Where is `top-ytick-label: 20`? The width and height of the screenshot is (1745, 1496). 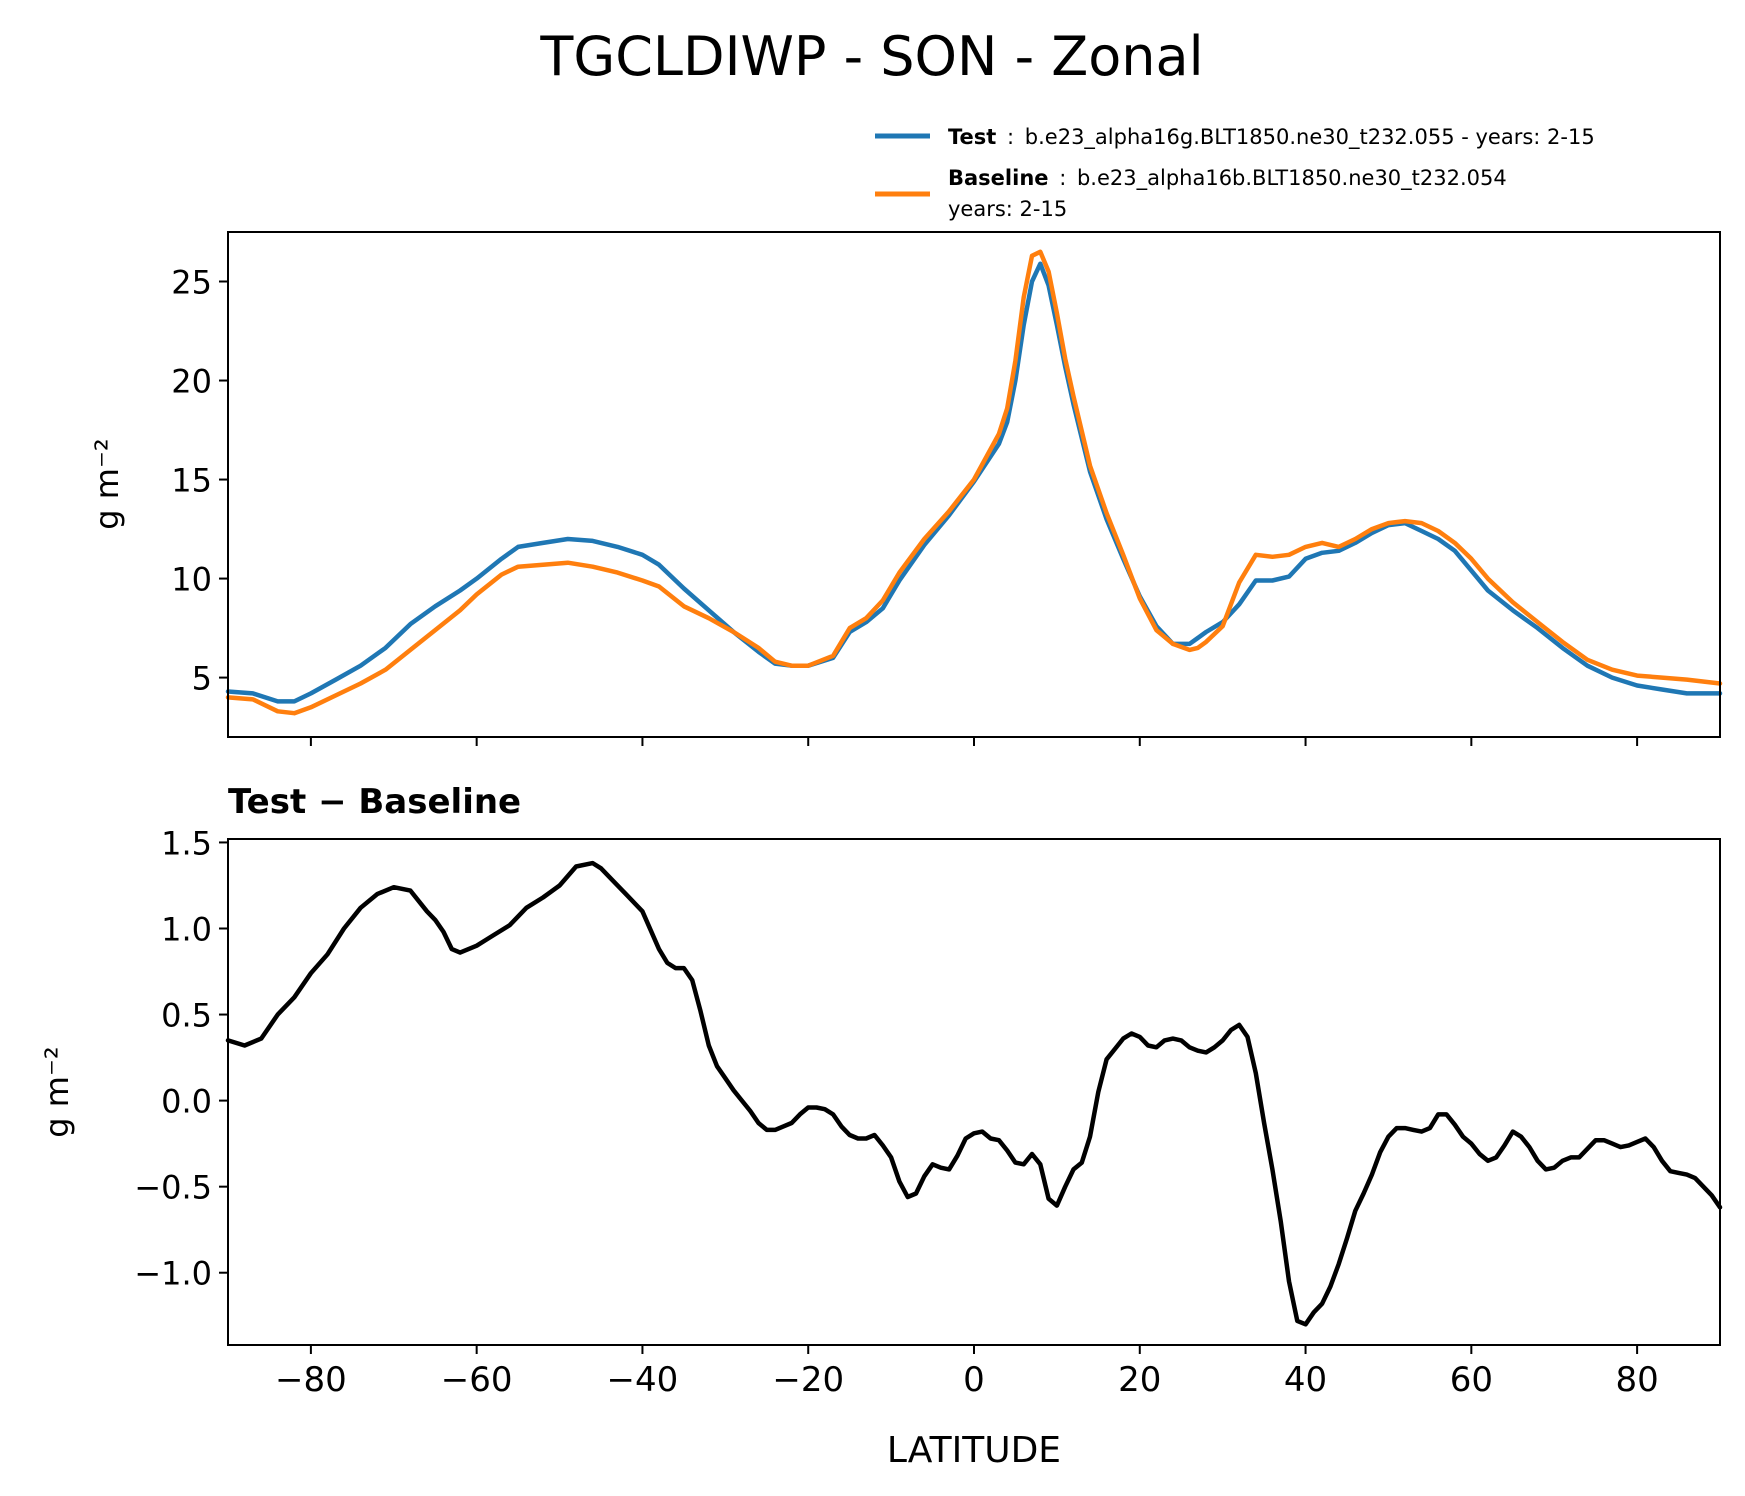 top-ytick-label: 20 is located at coordinates (191, 382).